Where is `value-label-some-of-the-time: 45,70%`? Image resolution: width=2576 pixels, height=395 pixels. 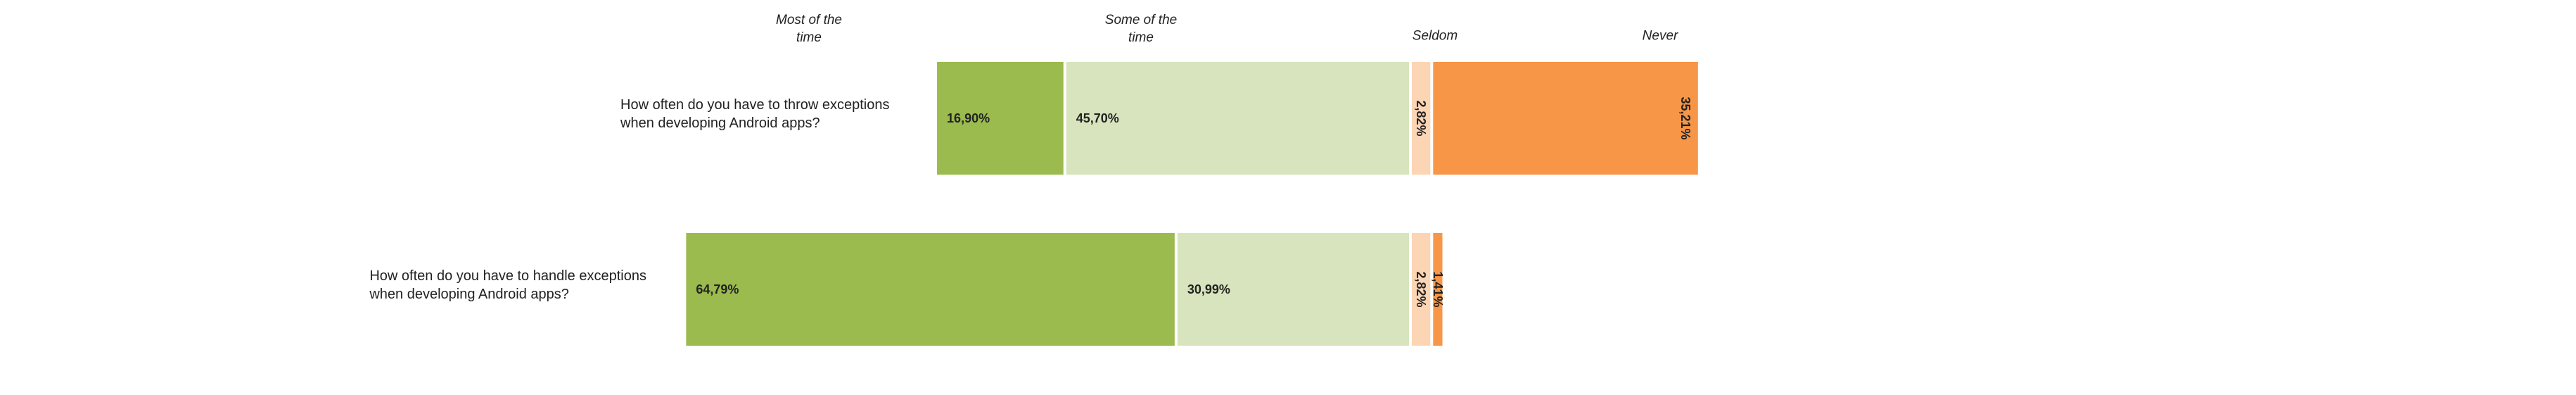
value-label-some-of-the-time: 45,70% is located at coordinates (1097, 118).